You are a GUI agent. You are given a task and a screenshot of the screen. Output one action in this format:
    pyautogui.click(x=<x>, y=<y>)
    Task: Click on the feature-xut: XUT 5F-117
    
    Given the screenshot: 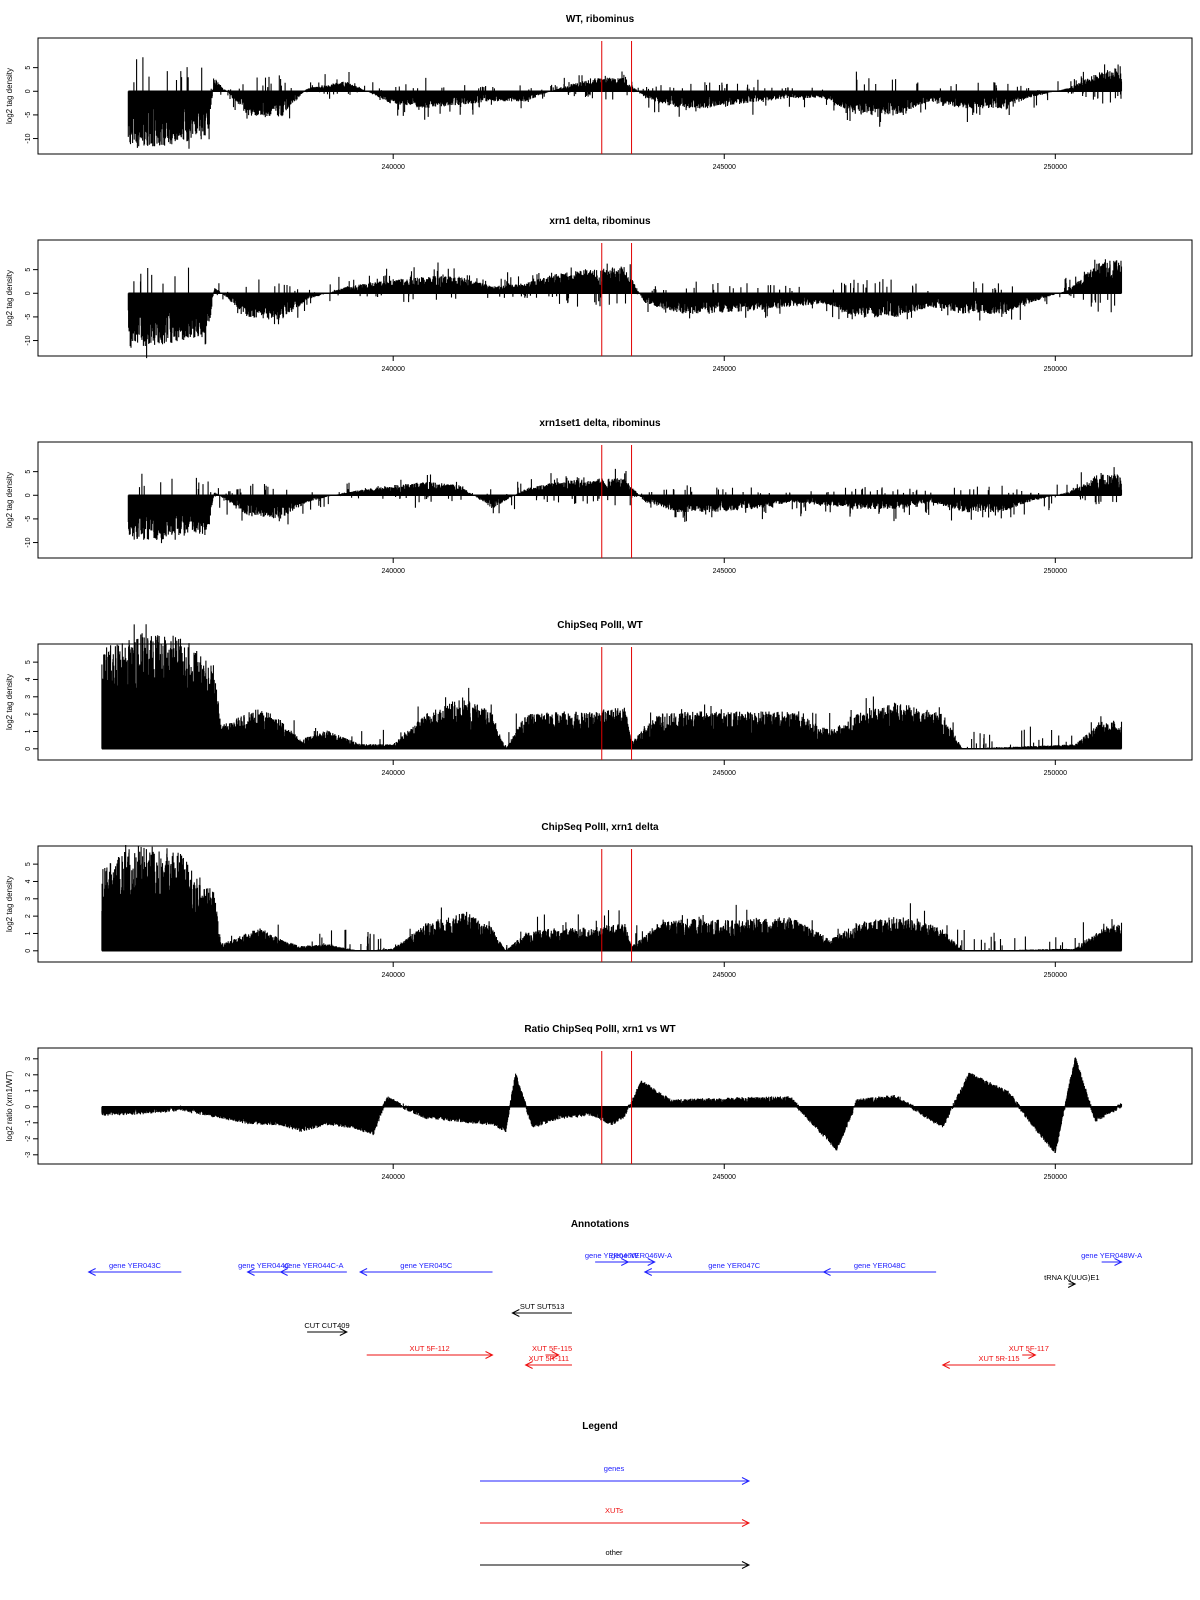 What is the action you would take?
    pyautogui.click(x=1029, y=1351)
    